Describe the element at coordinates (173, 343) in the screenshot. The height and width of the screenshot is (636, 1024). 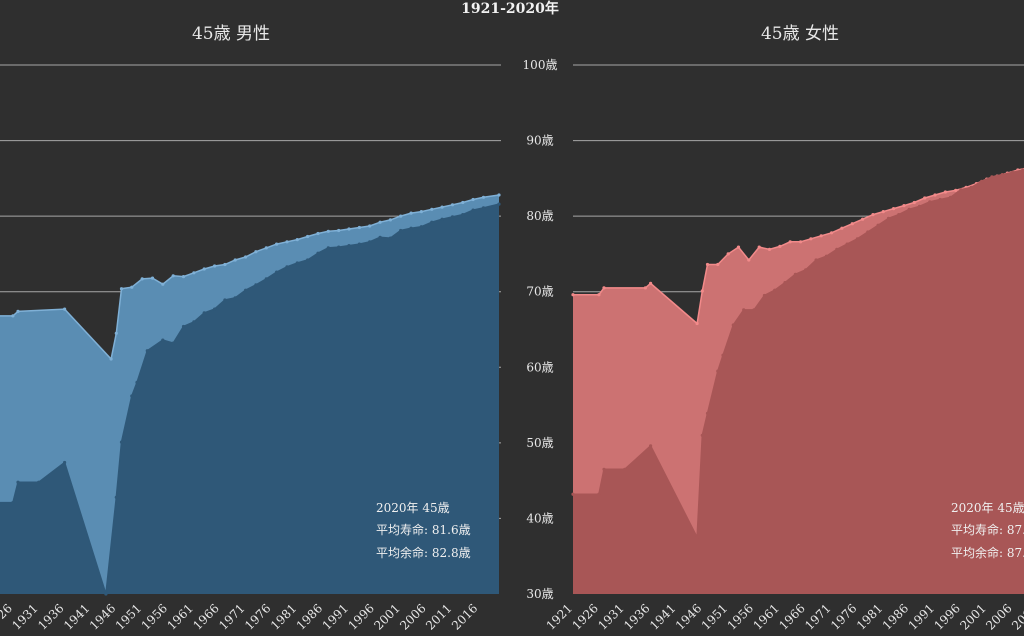
I see `male-point-lifespan-1957` at that location.